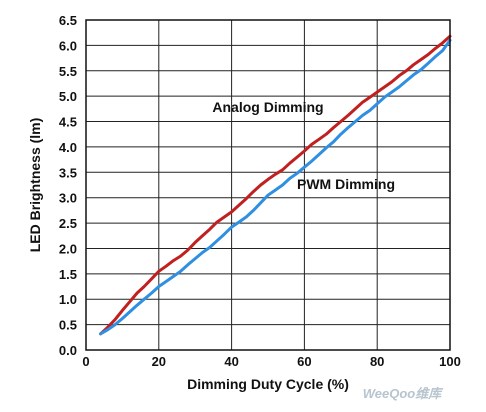  I want to click on y-tick-label: 0.0, so click(68, 350).